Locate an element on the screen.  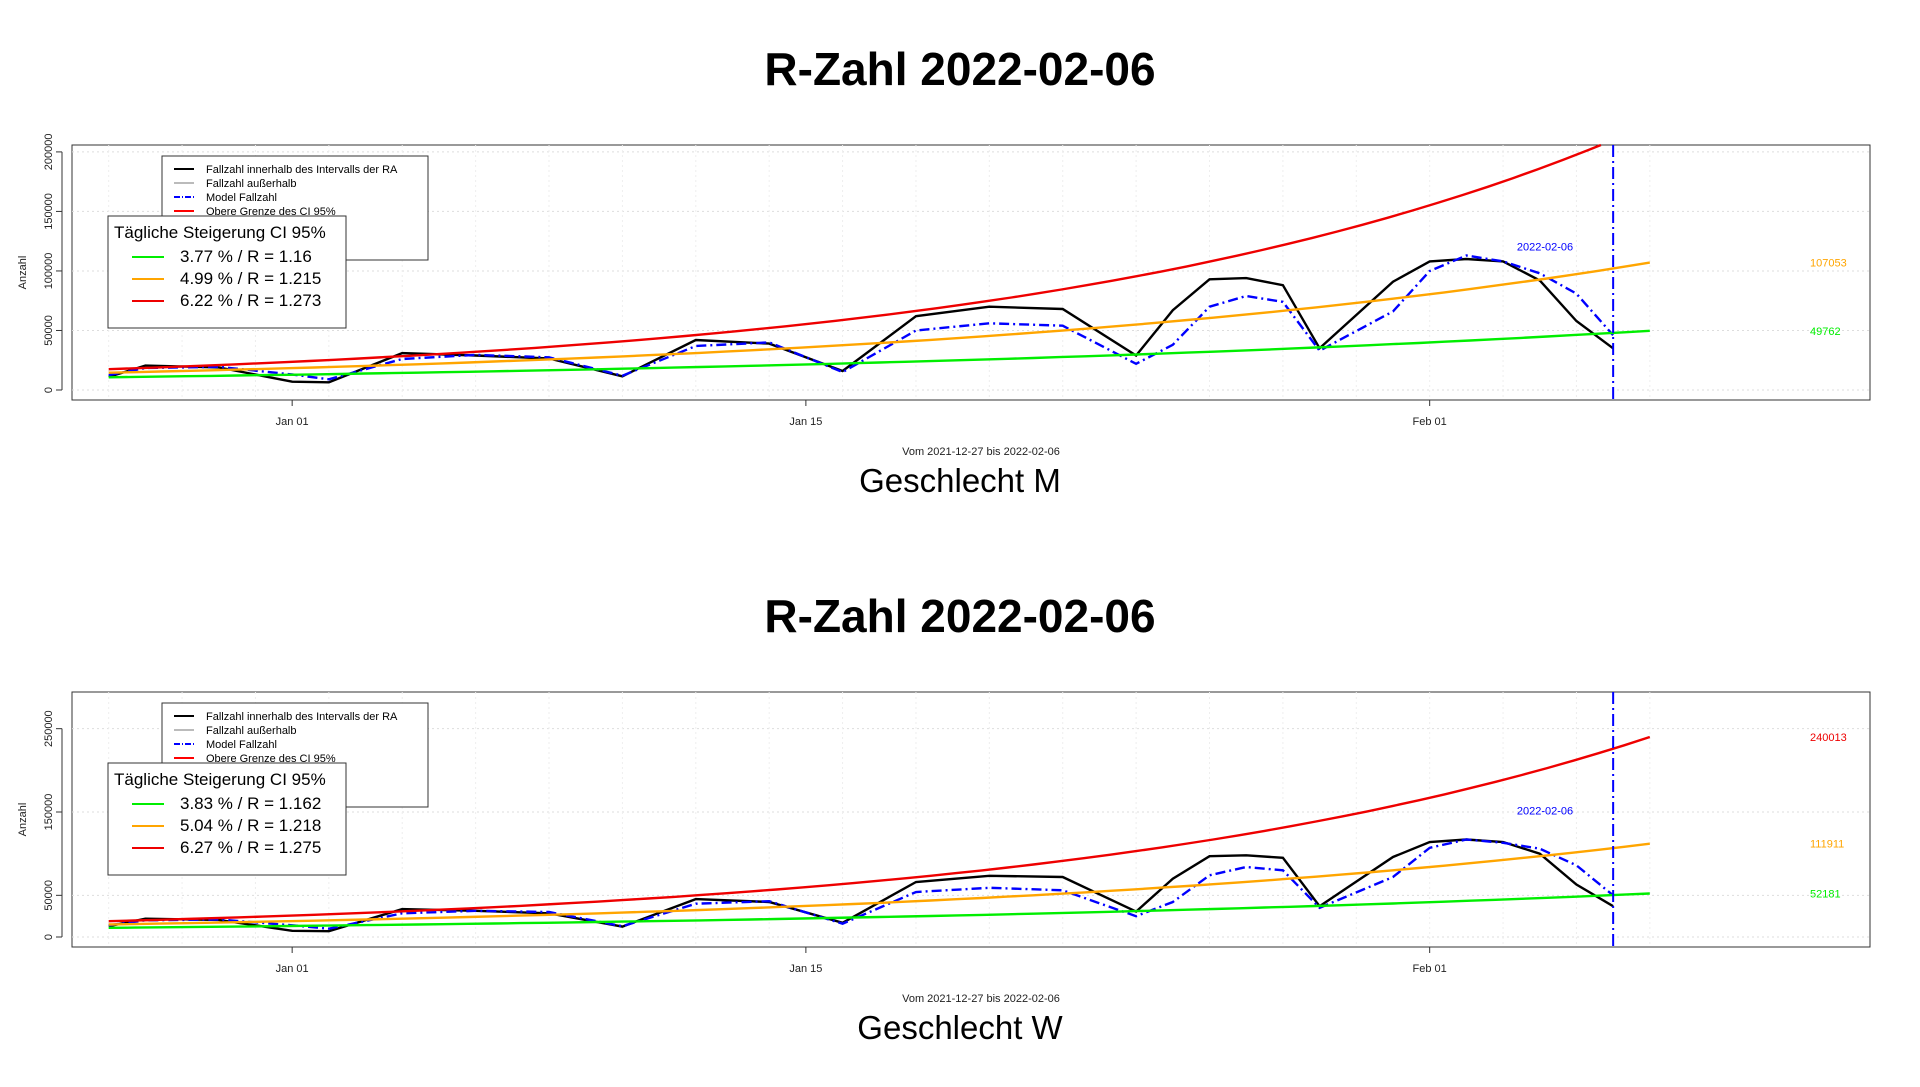
end-value-label: 107053 is located at coordinates (1828, 264).